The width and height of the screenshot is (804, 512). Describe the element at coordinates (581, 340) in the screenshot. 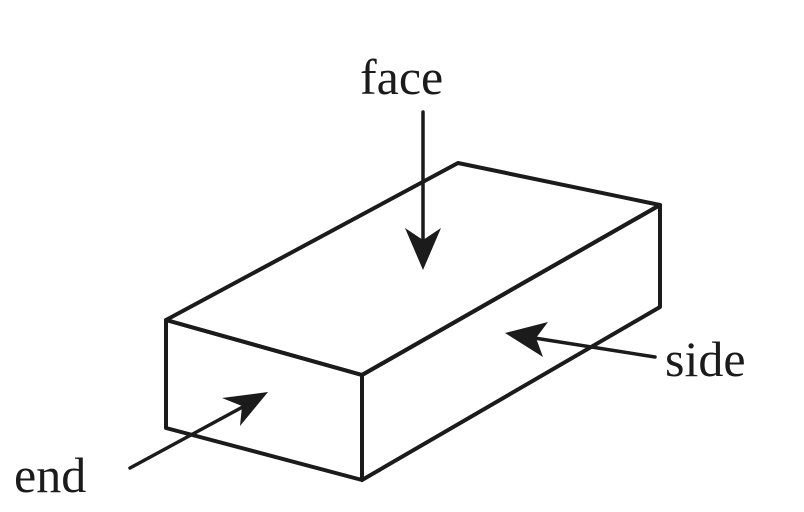

I see `side-arrow` at that location.